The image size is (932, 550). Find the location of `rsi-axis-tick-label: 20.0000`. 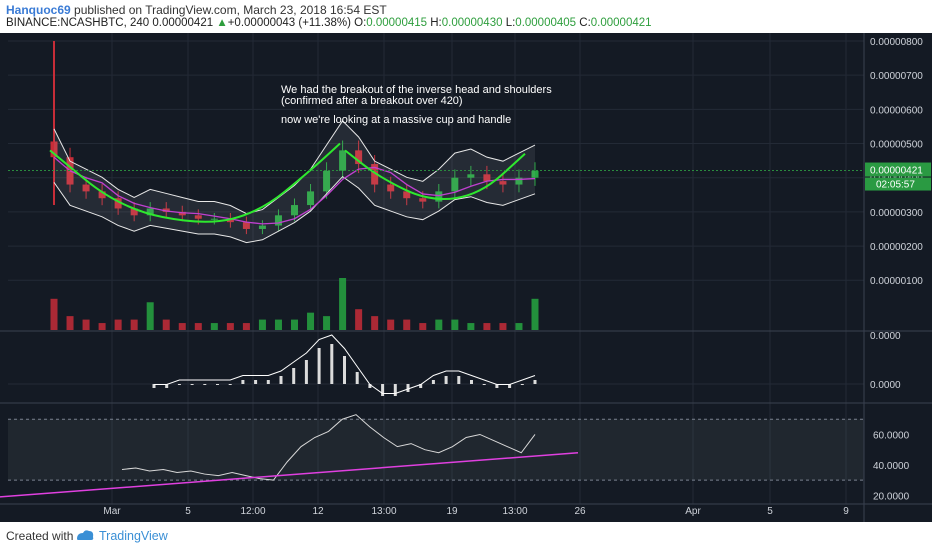

rsi-axis-tick-label: 20.0000 is located at coordinates (891, 496).